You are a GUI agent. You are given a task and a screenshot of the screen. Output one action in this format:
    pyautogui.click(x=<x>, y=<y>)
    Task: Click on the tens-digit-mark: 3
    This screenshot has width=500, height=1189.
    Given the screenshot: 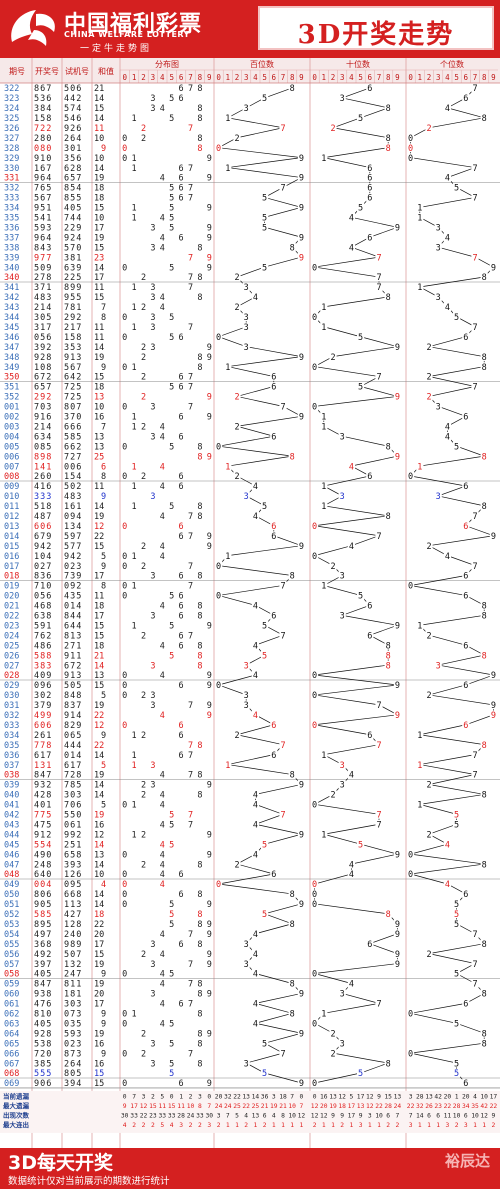 What is the action you would take?
    pyautogui.click(x=342, y=437)
    